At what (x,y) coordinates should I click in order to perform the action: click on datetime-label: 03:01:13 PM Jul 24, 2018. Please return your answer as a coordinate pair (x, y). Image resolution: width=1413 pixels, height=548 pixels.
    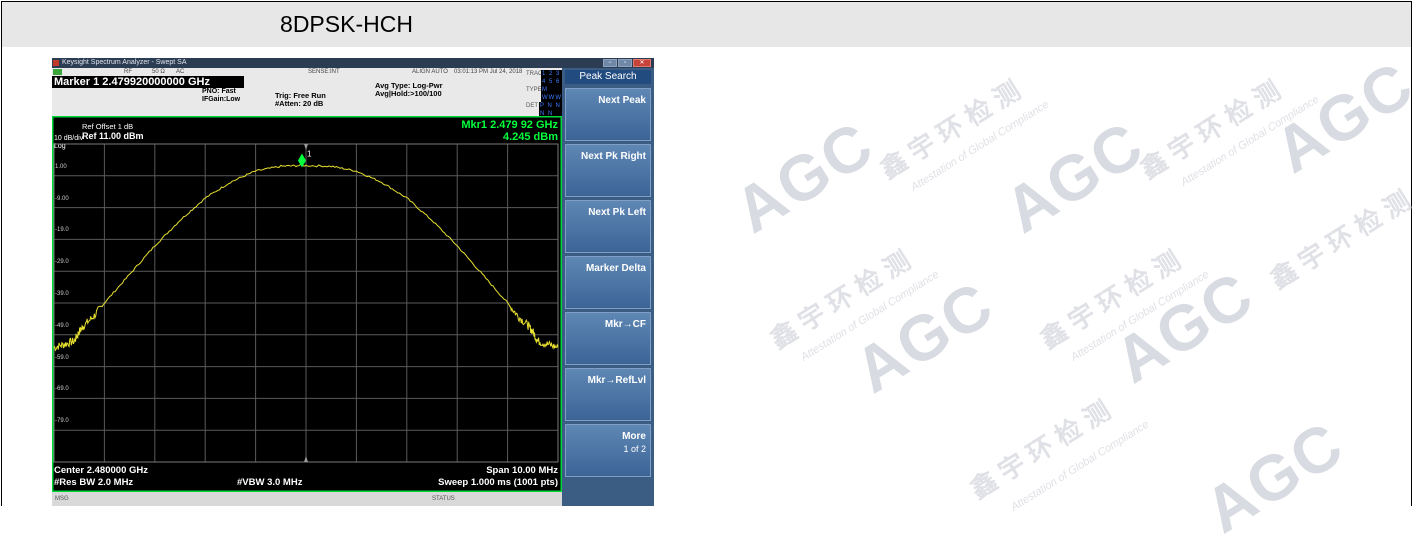
    Looking at the image, I should click on (488, 72).